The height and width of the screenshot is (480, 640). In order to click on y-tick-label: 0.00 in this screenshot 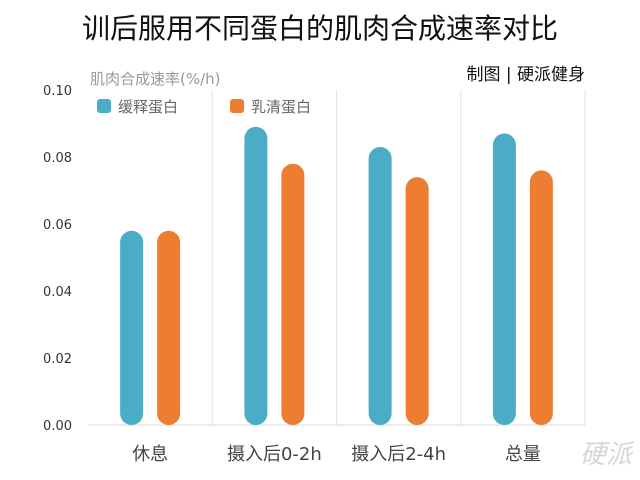, I will do `click(57, 426)`.